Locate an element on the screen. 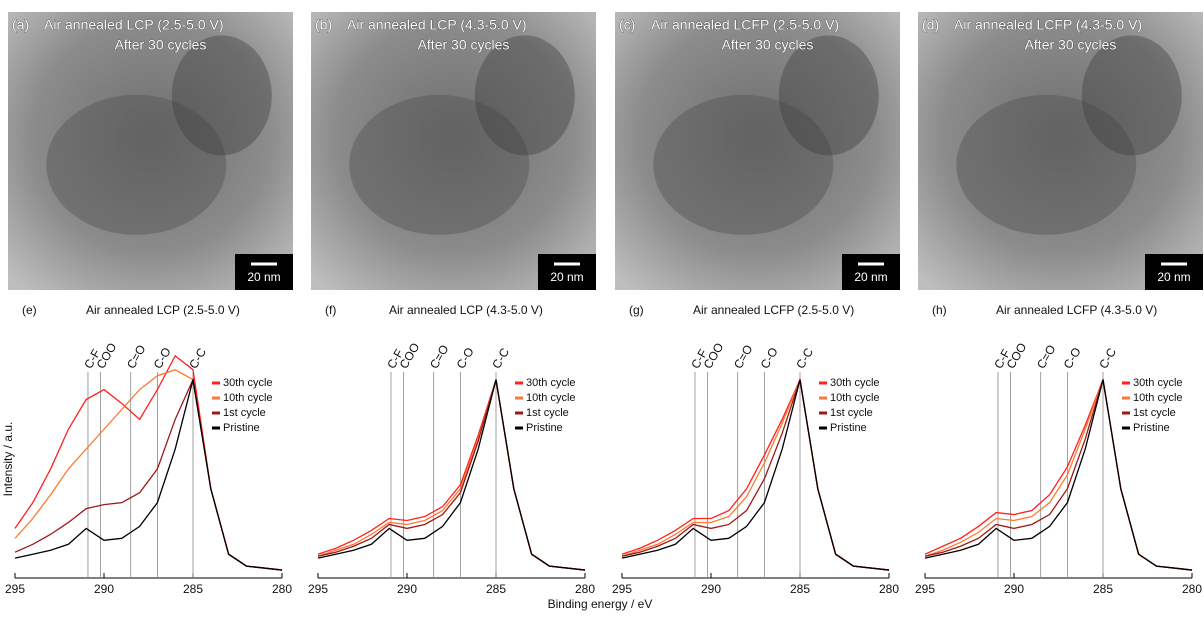  image-title: Air annealed LCP (2.5-5.0 V) is located at coordinates (134, 25).